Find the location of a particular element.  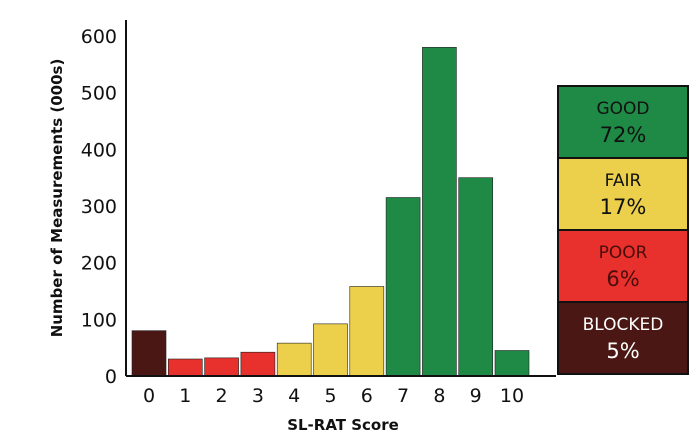

legend-item-blocked: BLOCKED 5% is located at coordinates (623, 338).